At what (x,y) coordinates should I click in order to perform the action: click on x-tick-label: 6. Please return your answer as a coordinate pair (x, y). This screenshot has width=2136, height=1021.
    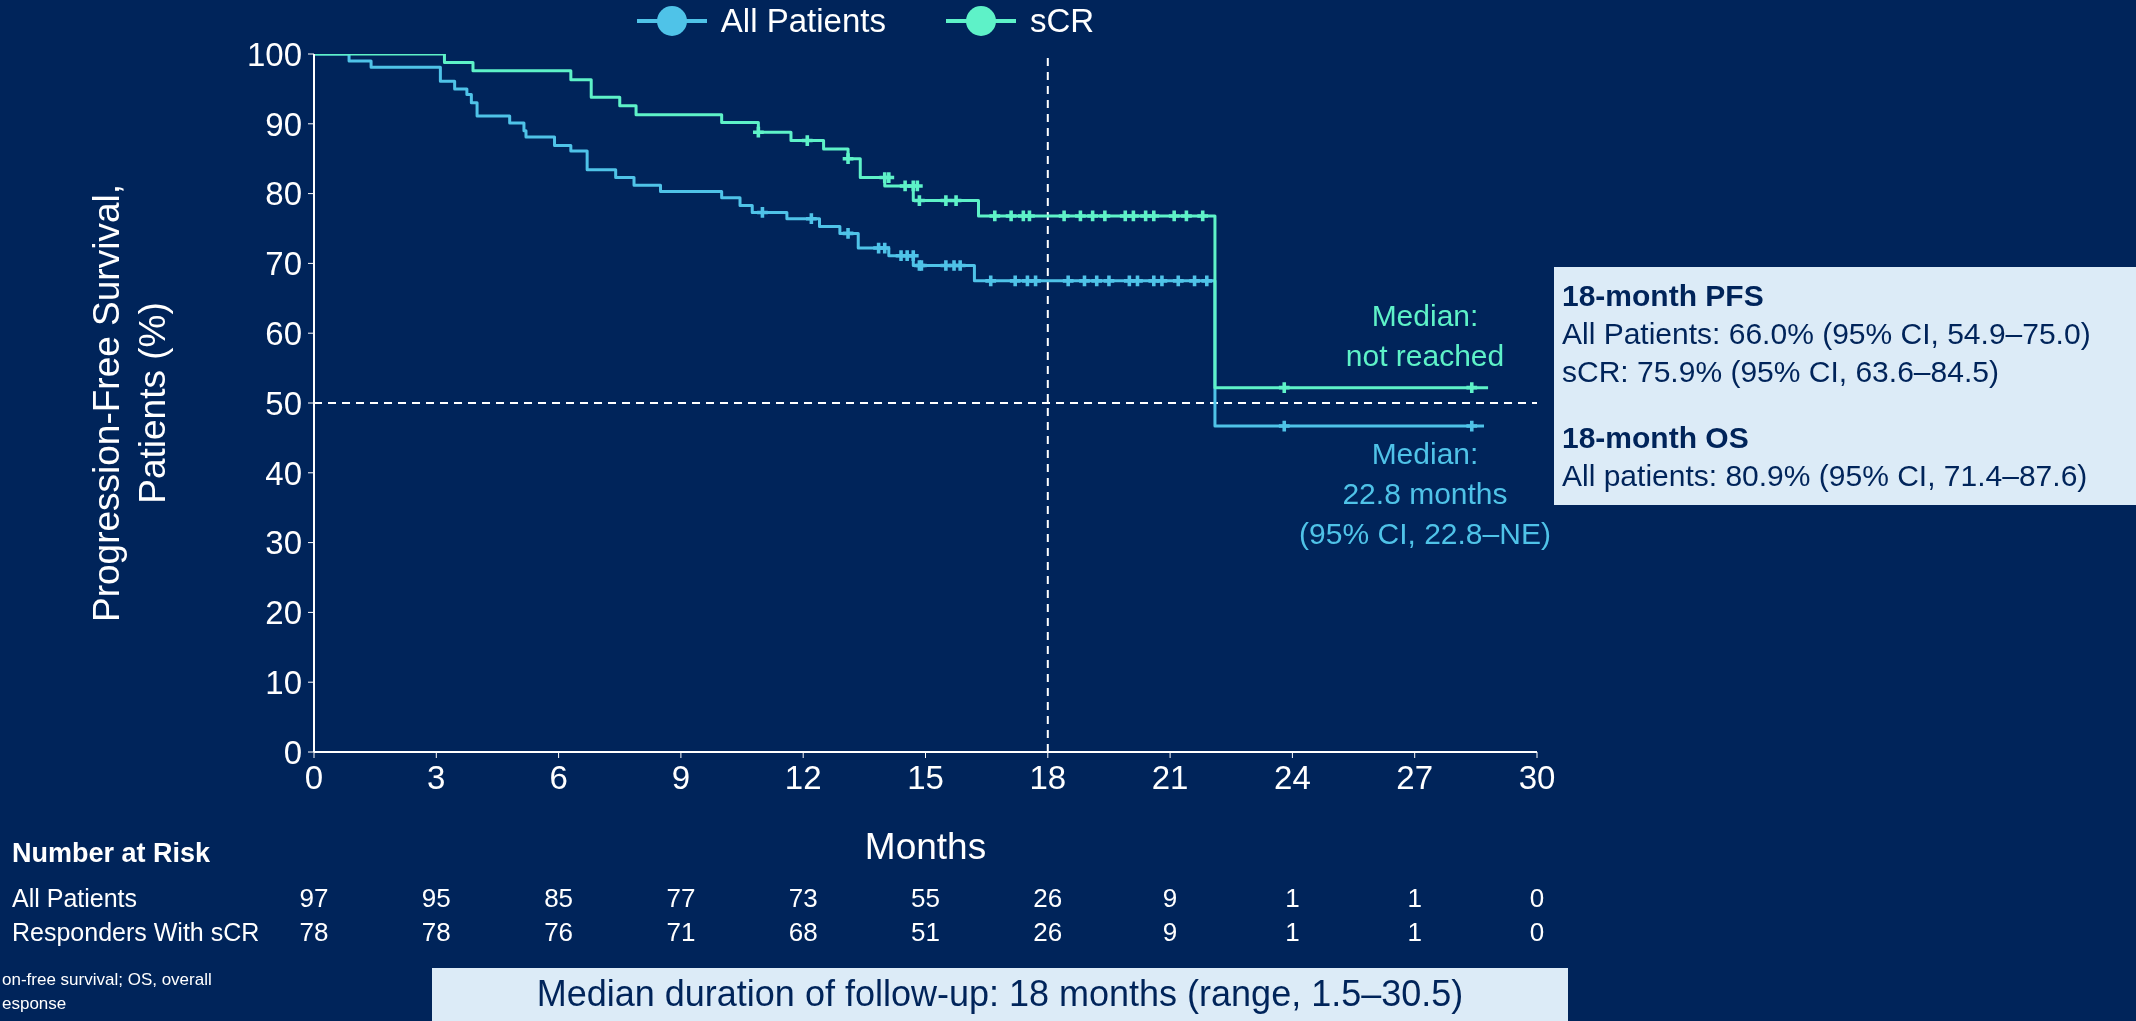
    Looking at the image, I should click on (558, 778).